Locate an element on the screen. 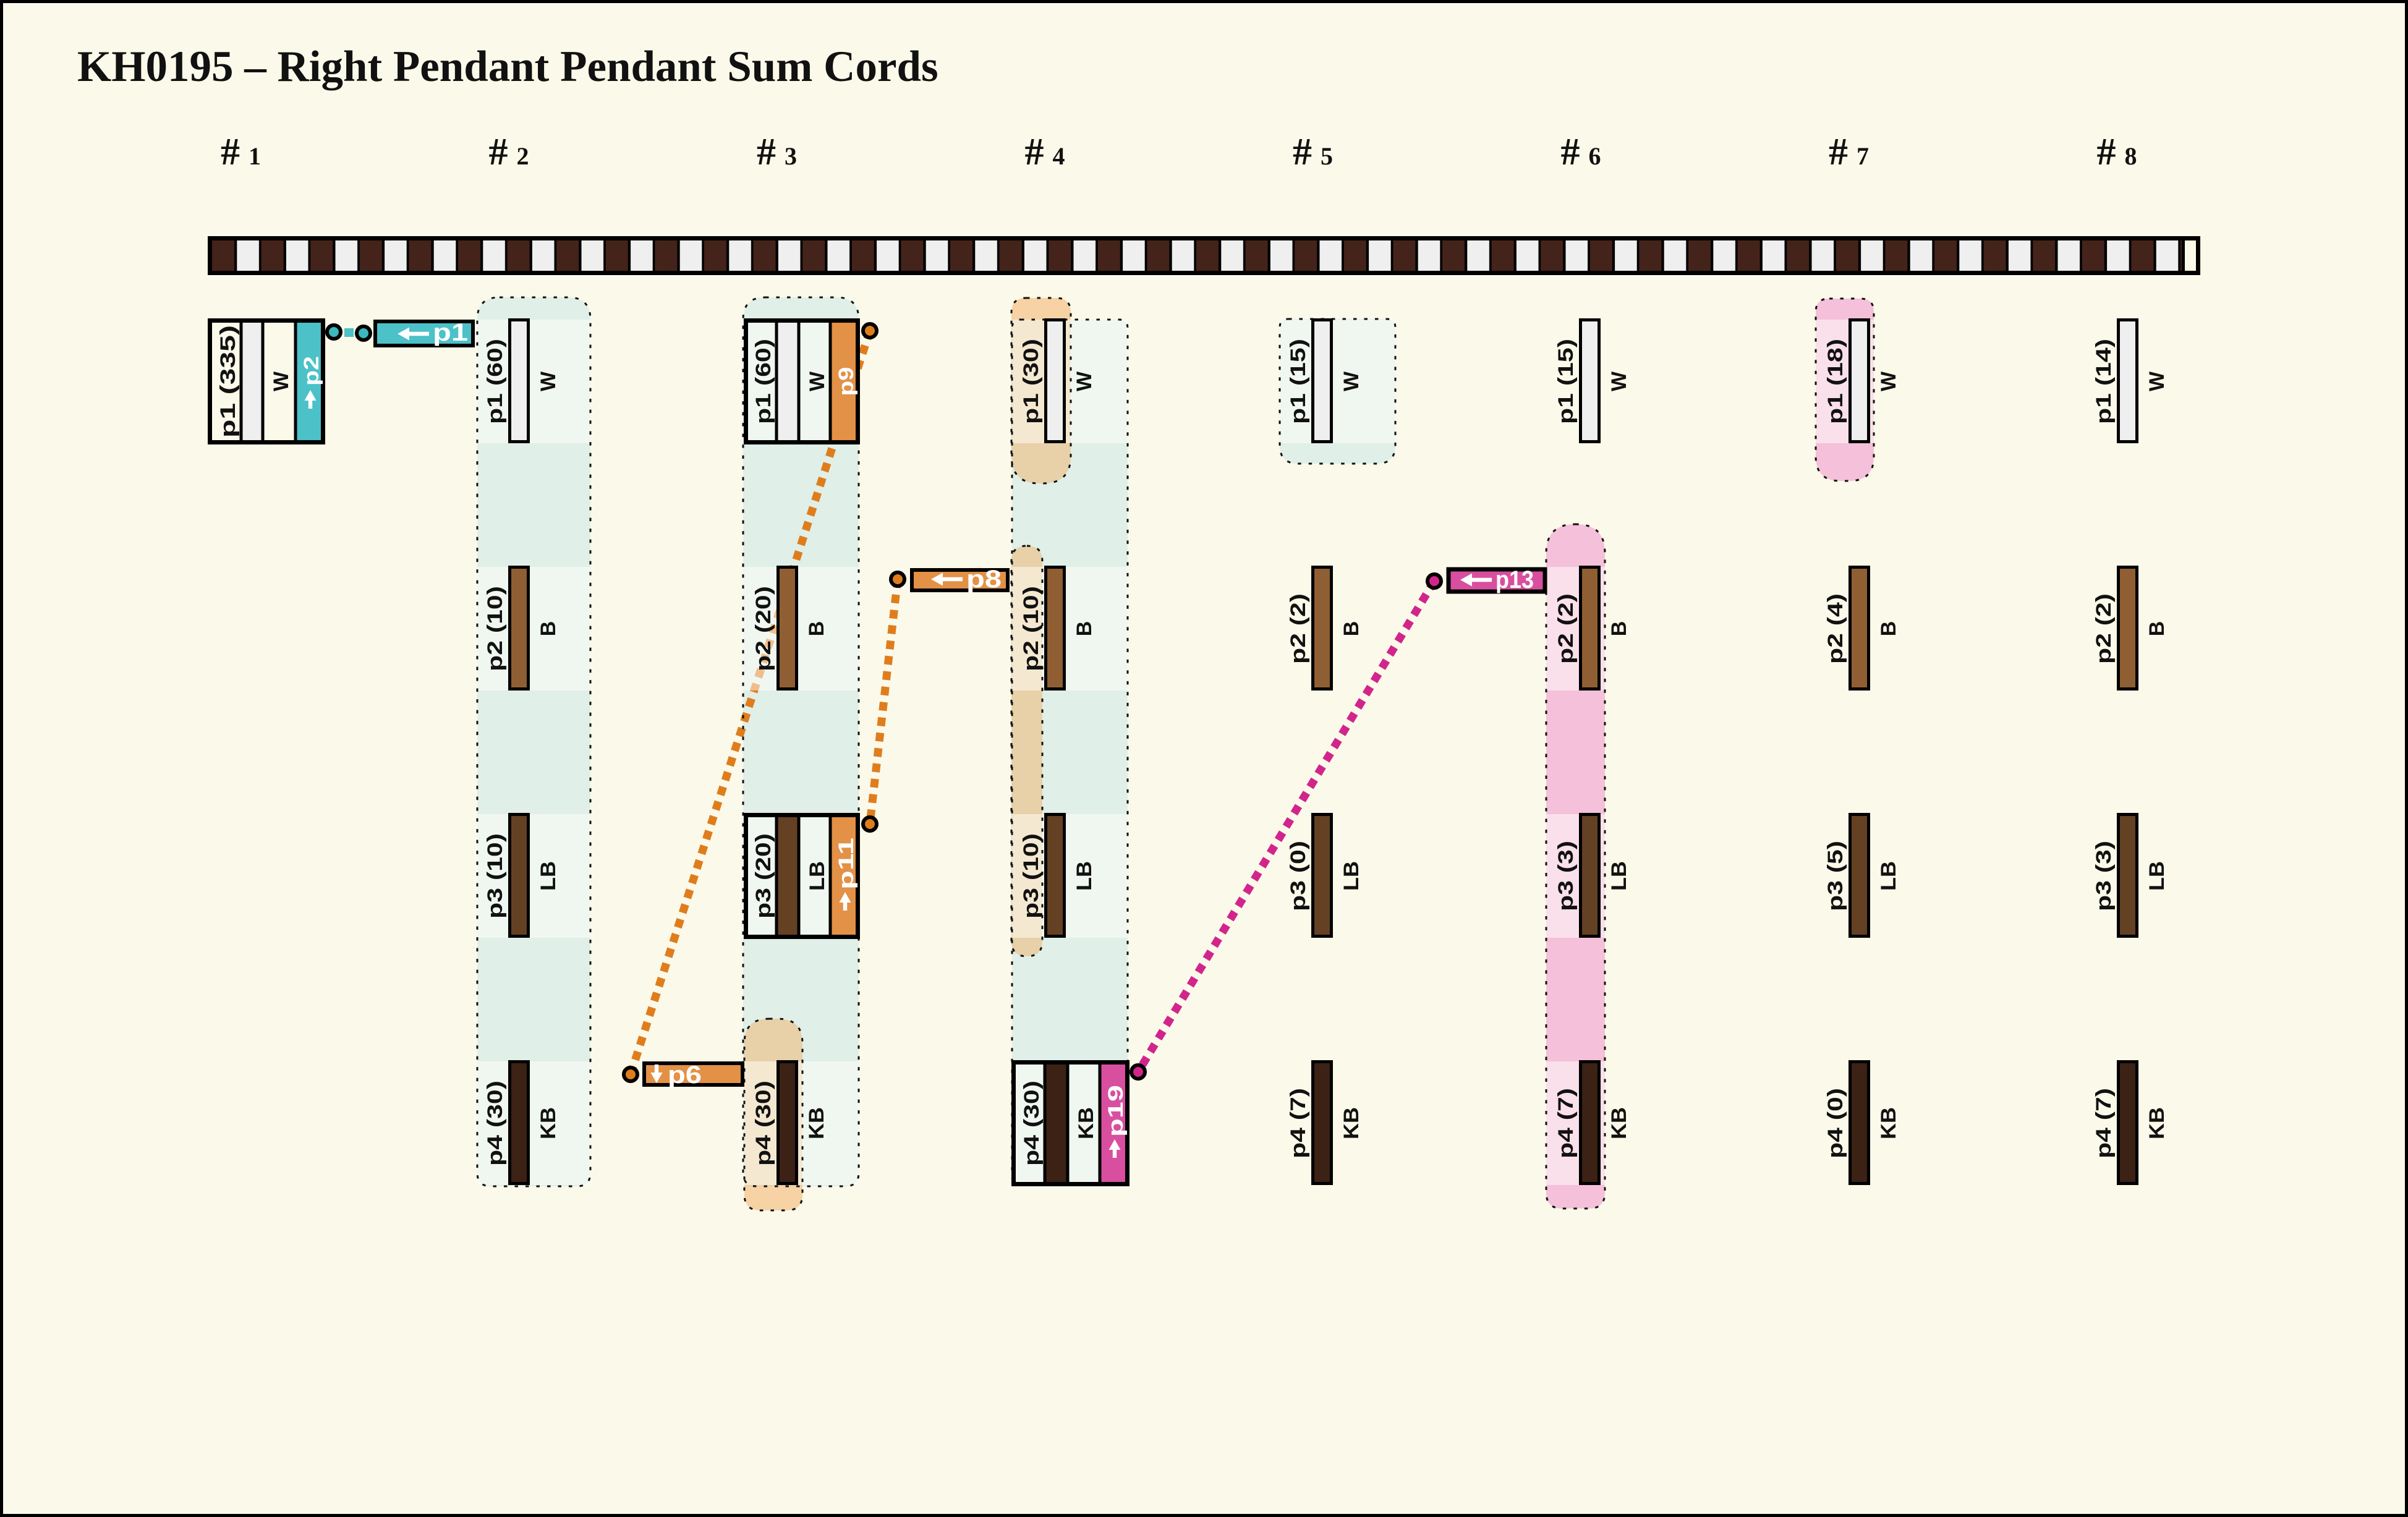 The height and width of the screenshot is (1517, 2408). svg-text: p11 is located at coordinates (847, 864).